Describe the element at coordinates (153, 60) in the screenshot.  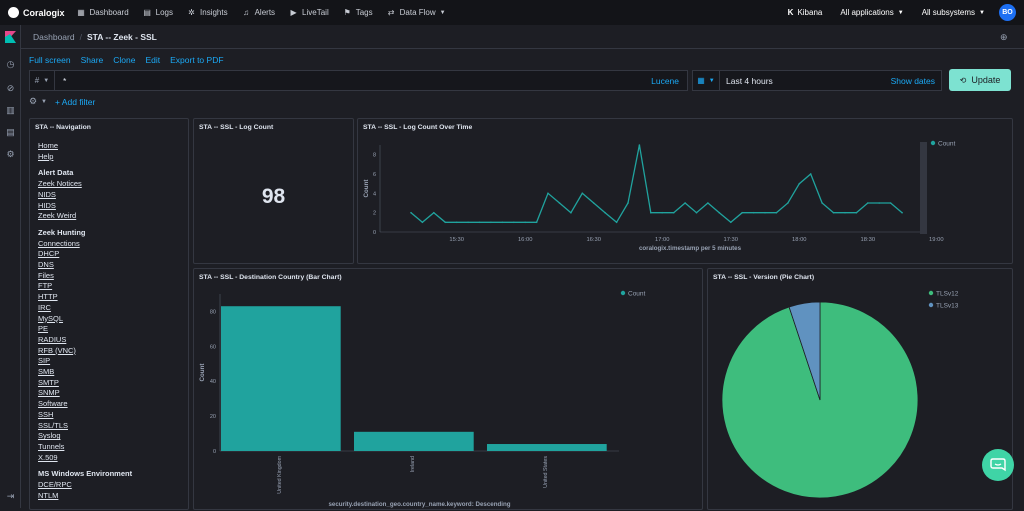
I see `edit-link: Edit` at that location.